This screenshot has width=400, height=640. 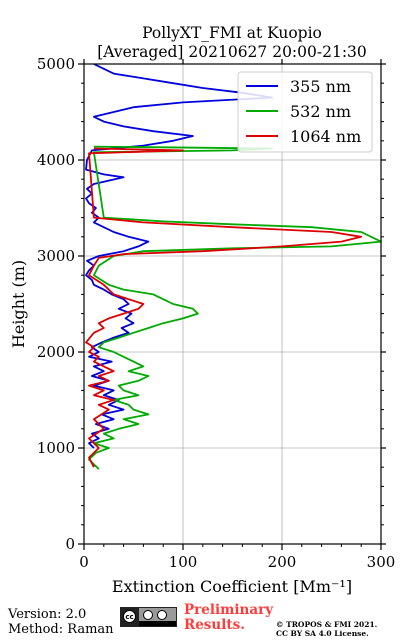 I want to click on y-tick-label: 2000, so click(x=56, y=352).